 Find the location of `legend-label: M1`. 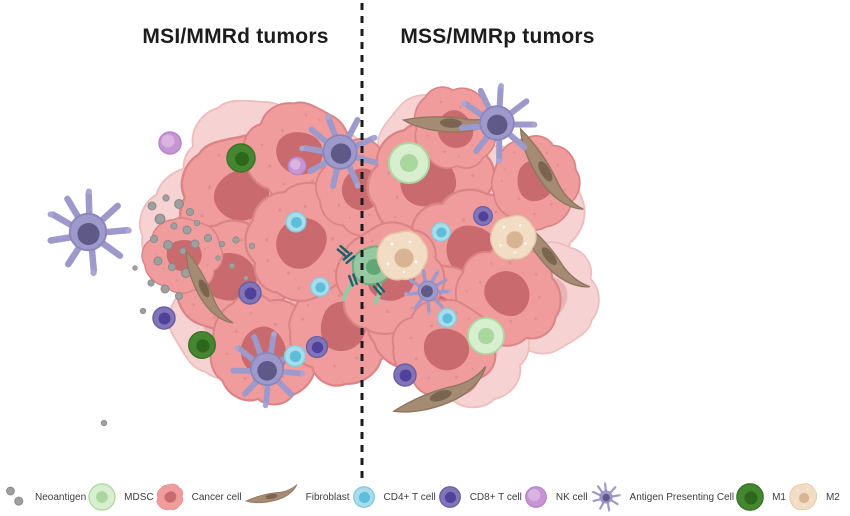

legend-label: M1 is located at coordinates (779, 497).